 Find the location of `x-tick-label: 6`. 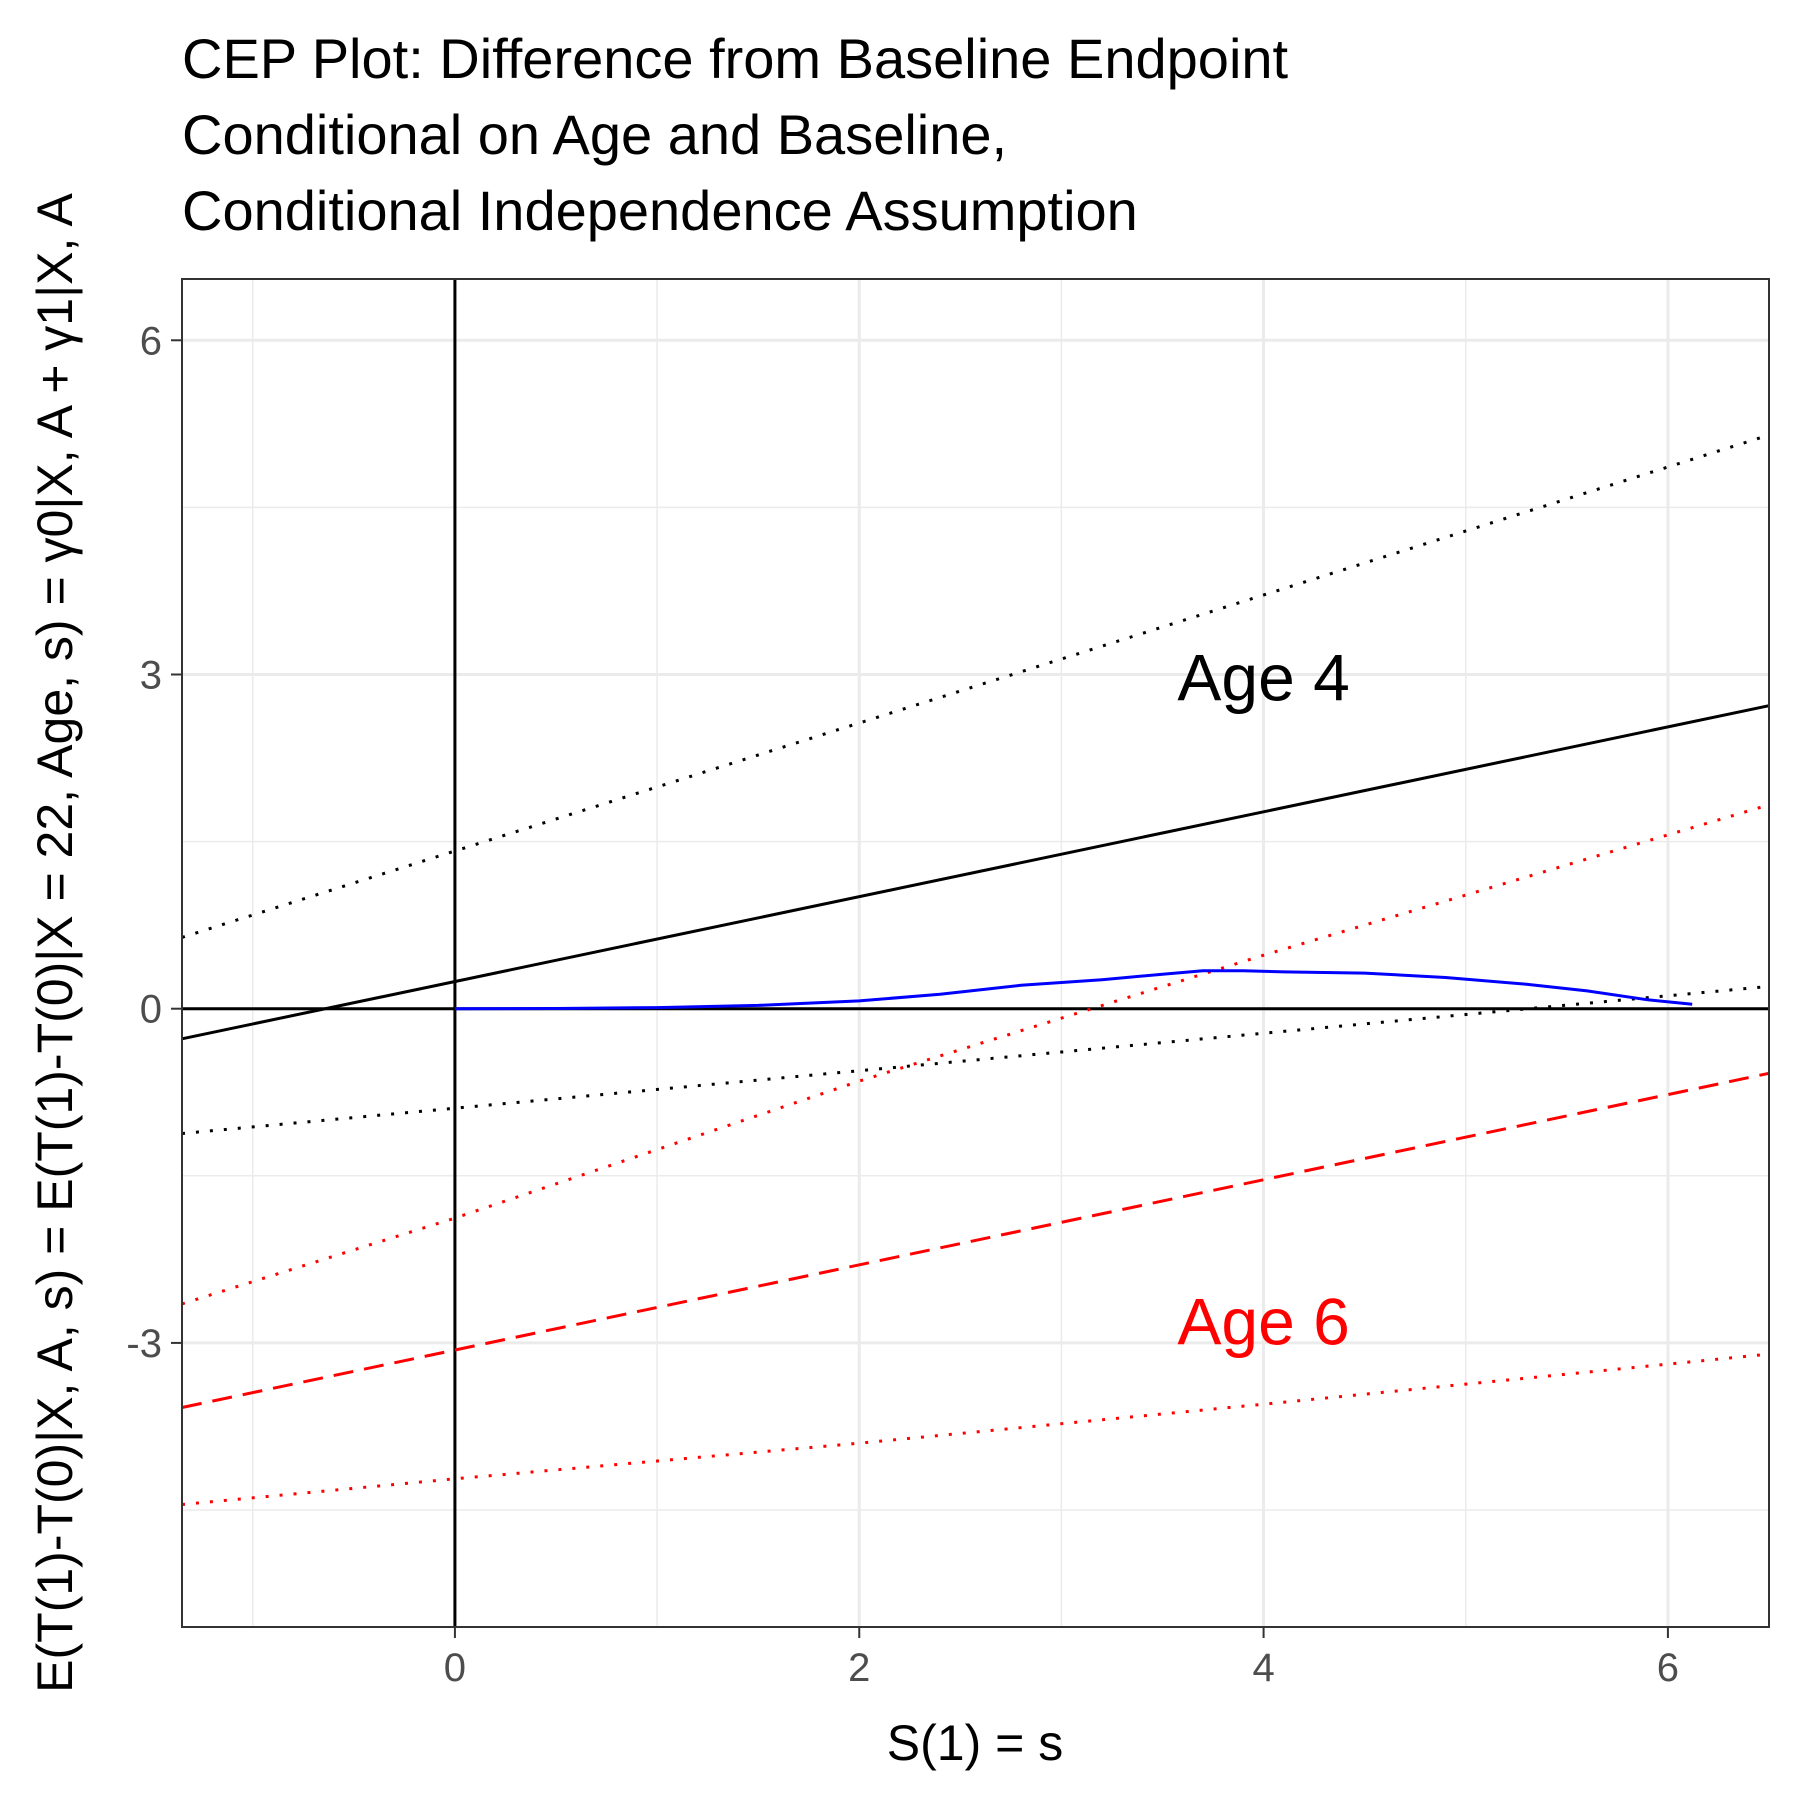

x-tick-label: 6 is located at coordinates (1668, 1668).